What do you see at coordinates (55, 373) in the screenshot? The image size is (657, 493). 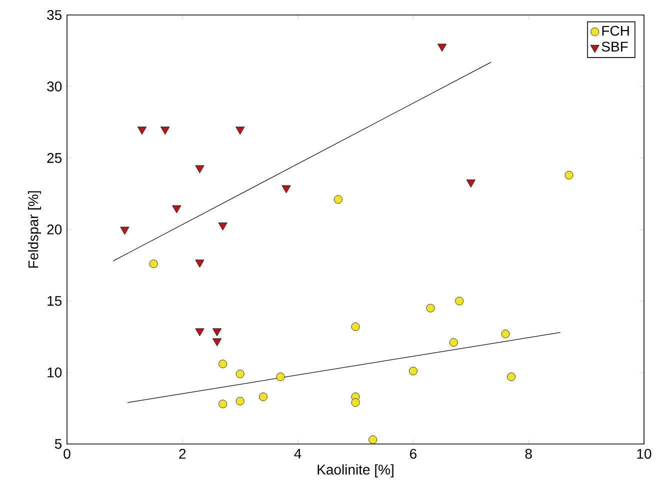 I see `y-tick-label: 10` at bounding box center [55, 373].